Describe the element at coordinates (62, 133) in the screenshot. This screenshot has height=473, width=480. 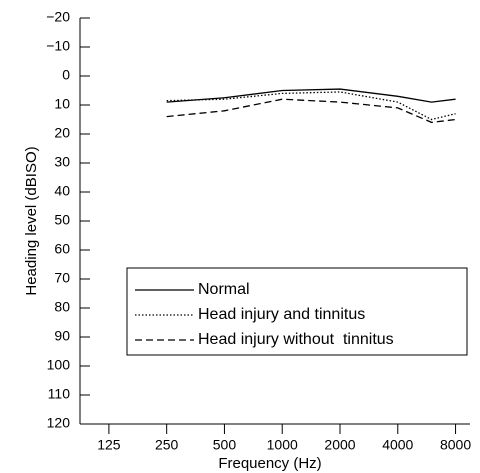
I see `y-tick-label: 20` at that location.